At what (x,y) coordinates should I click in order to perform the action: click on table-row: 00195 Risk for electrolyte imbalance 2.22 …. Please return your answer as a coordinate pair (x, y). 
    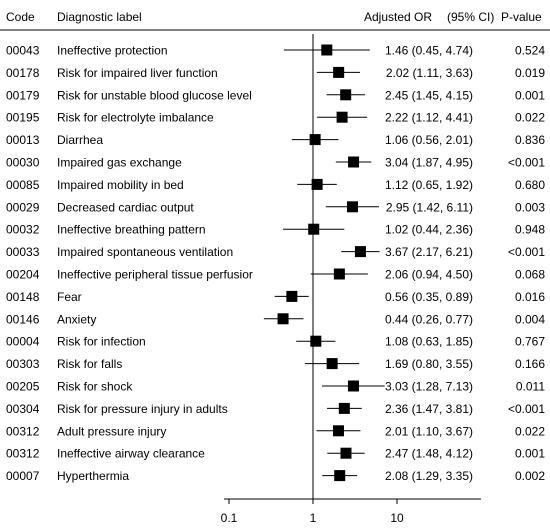
    Looking at the image, I should click on (275, 118).